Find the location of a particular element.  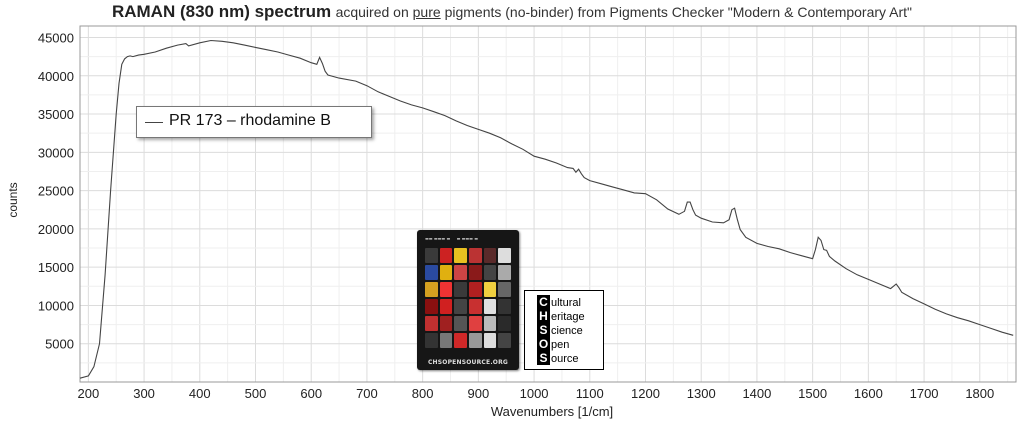

x-tick-label: 700 is located at coordinates (367, 393).